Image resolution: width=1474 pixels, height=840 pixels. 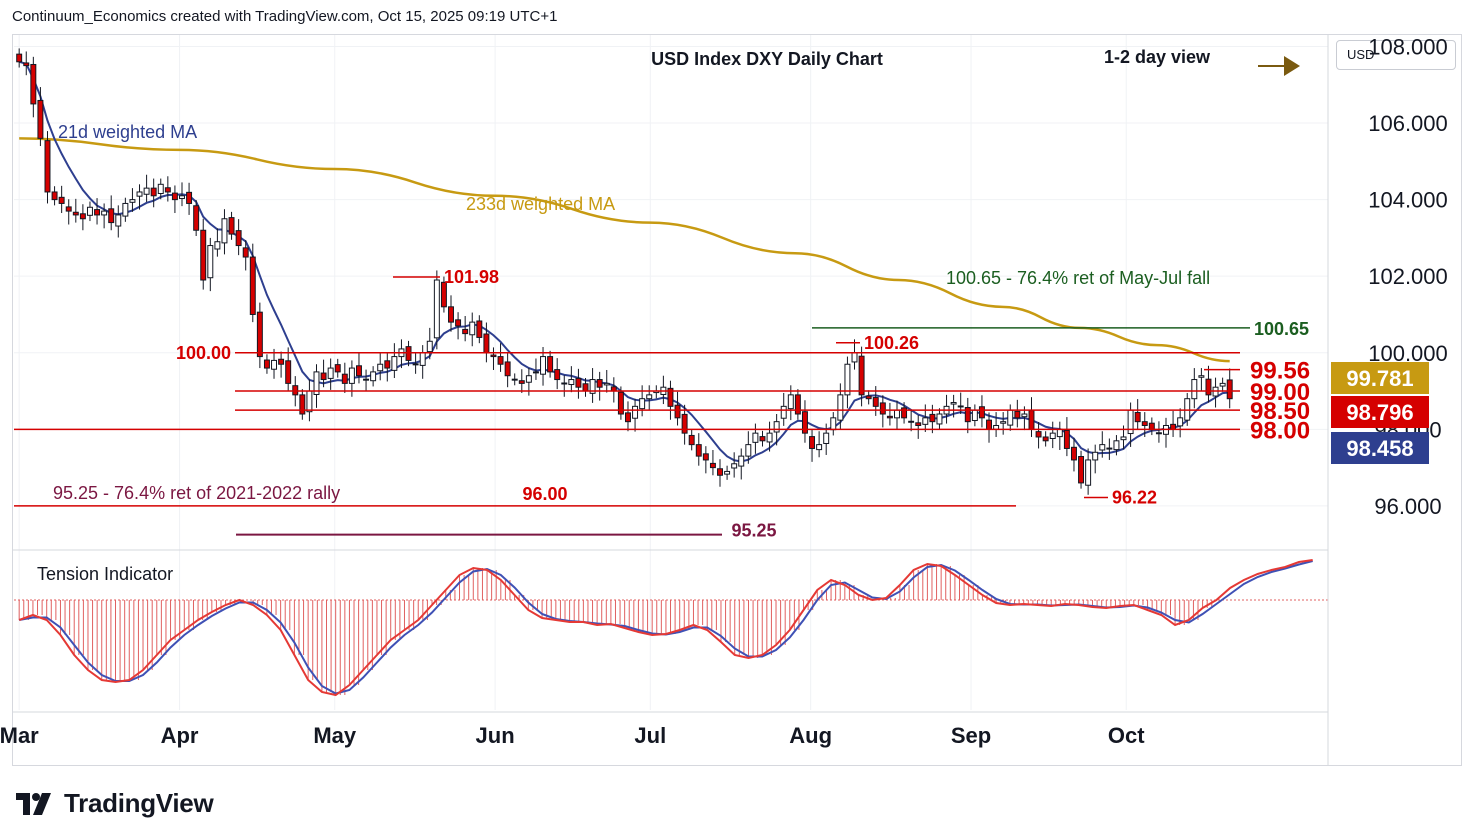 What do you see at coordinates (1134, 497) in the screenshot?
I see `level-96-22-label: 96.22` at bounding box center [1134, 497].